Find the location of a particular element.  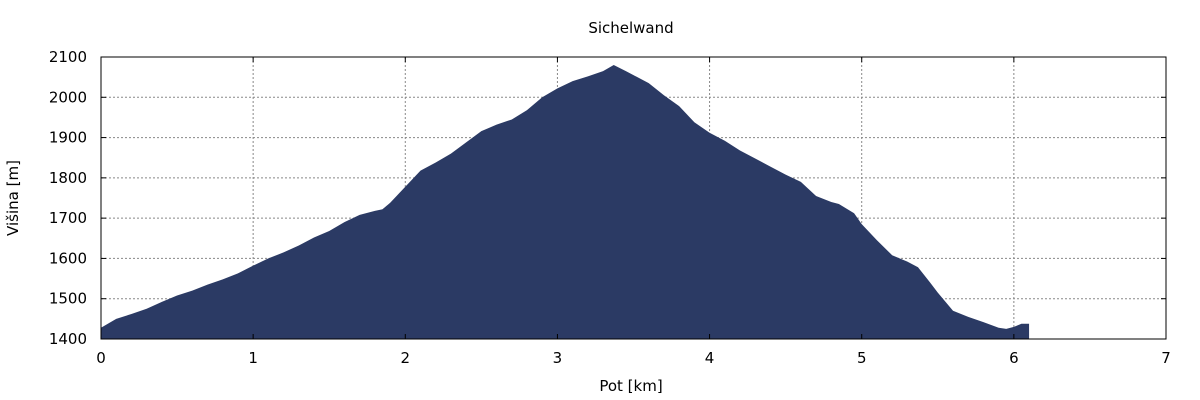

x-tick-label-7: 7 is located at coordinates (1166, 358).